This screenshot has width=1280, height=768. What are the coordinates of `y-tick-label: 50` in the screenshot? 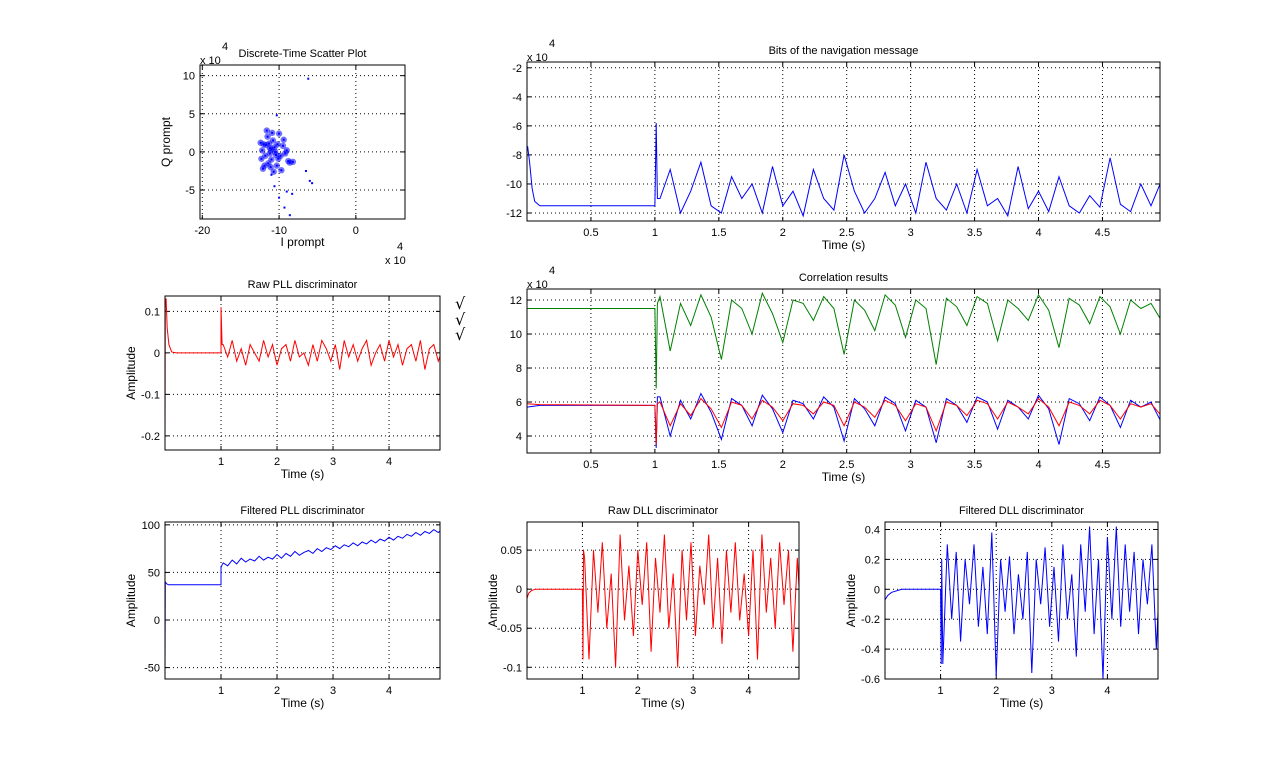 It's located at (154, 573).